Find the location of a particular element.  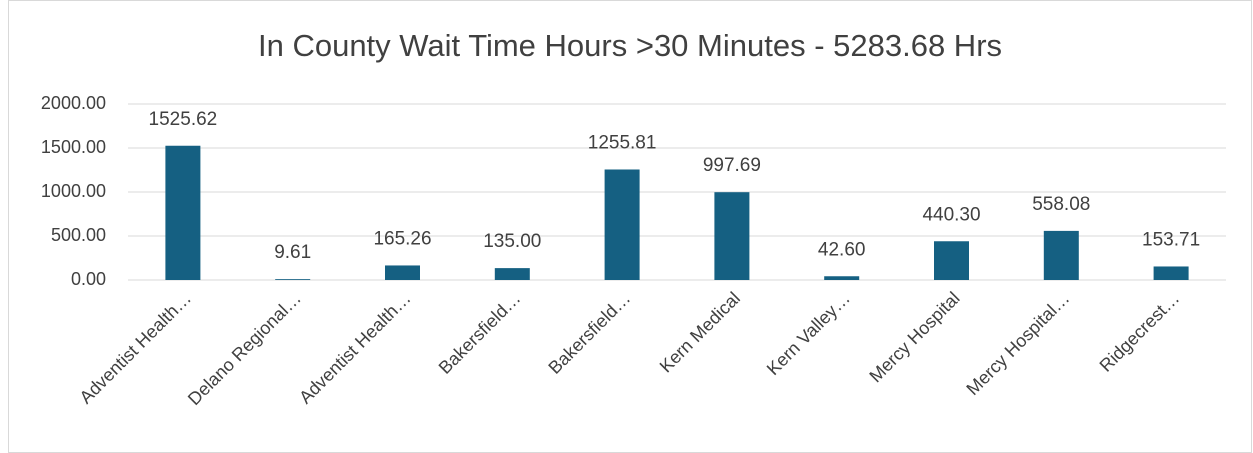

data-label: 1255.81 is located at coordinates (622, 143).